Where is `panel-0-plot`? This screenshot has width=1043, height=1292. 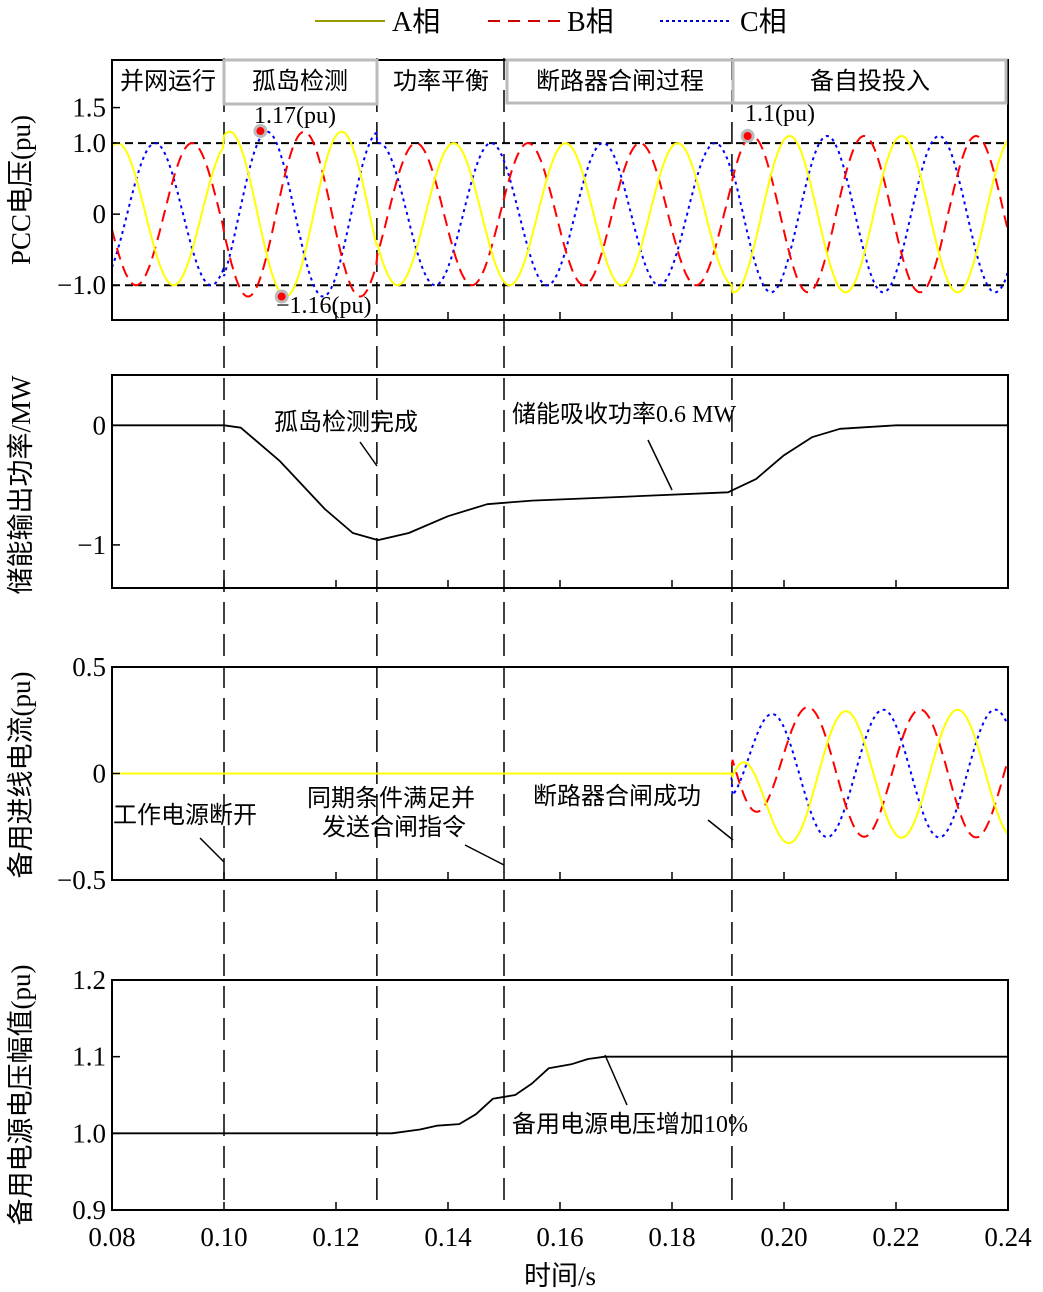
panel-0-plot is located at coordinates (560, 214).